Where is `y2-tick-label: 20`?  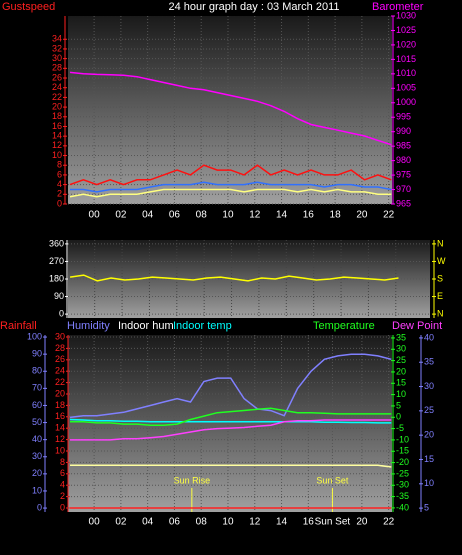 y2-tick-label: 20 is located at coordinates (37, 473).